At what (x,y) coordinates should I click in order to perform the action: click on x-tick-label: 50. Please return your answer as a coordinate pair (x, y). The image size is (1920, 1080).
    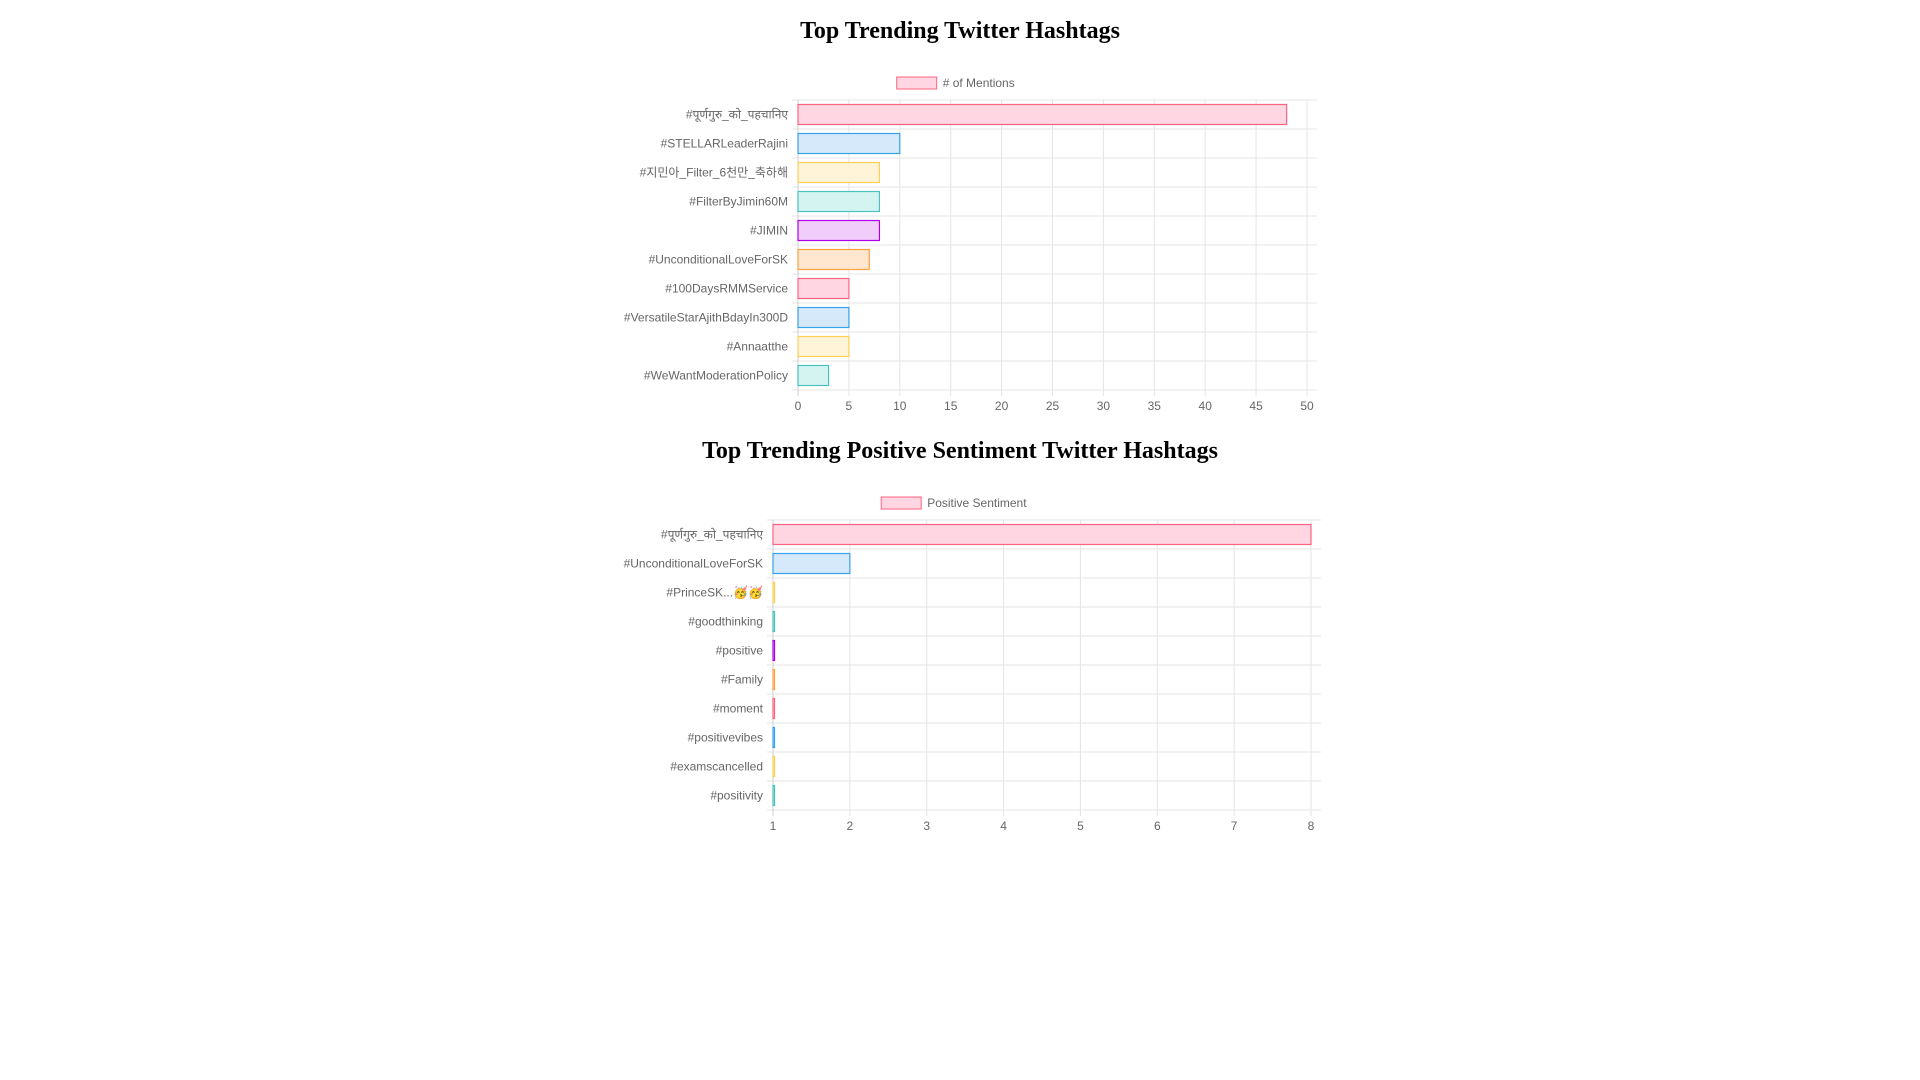
    Looking at the image, I should click on (1307, 406).